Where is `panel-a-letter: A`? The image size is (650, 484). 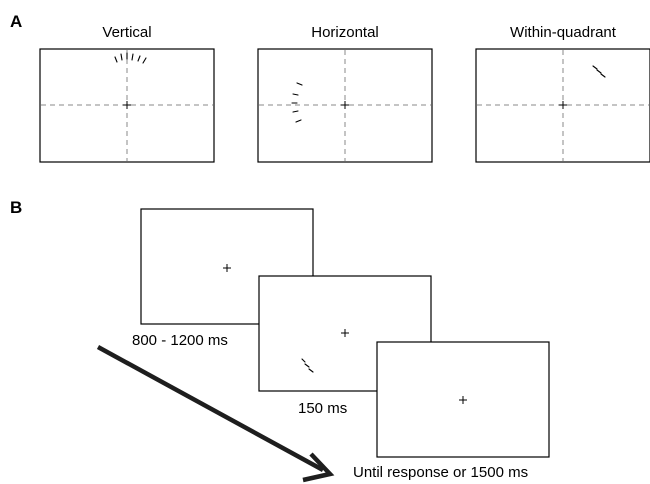
panel-a-letter: A is located at coordinates (16, 21).